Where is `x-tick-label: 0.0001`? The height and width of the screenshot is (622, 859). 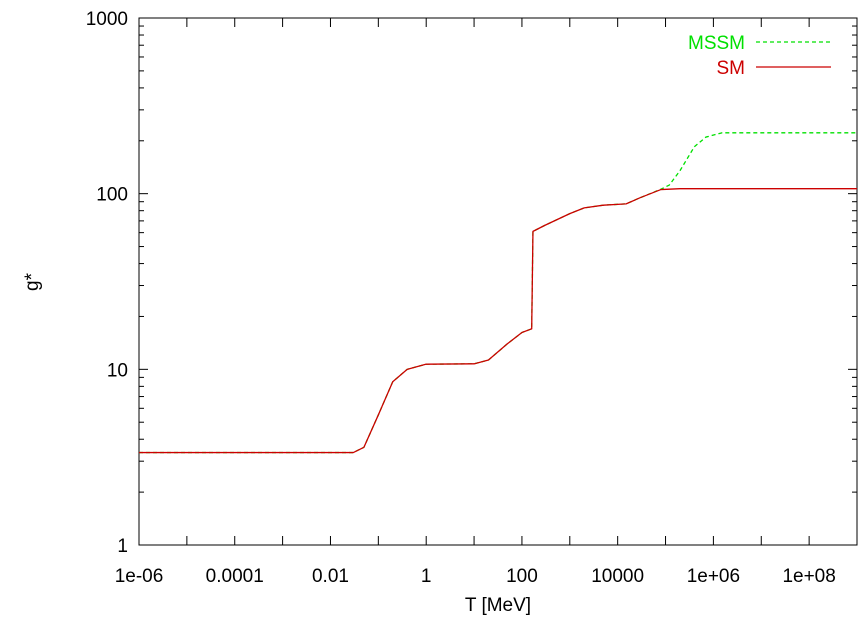 x-tick-label: 0.0001 is located at coordinates (235, 576).